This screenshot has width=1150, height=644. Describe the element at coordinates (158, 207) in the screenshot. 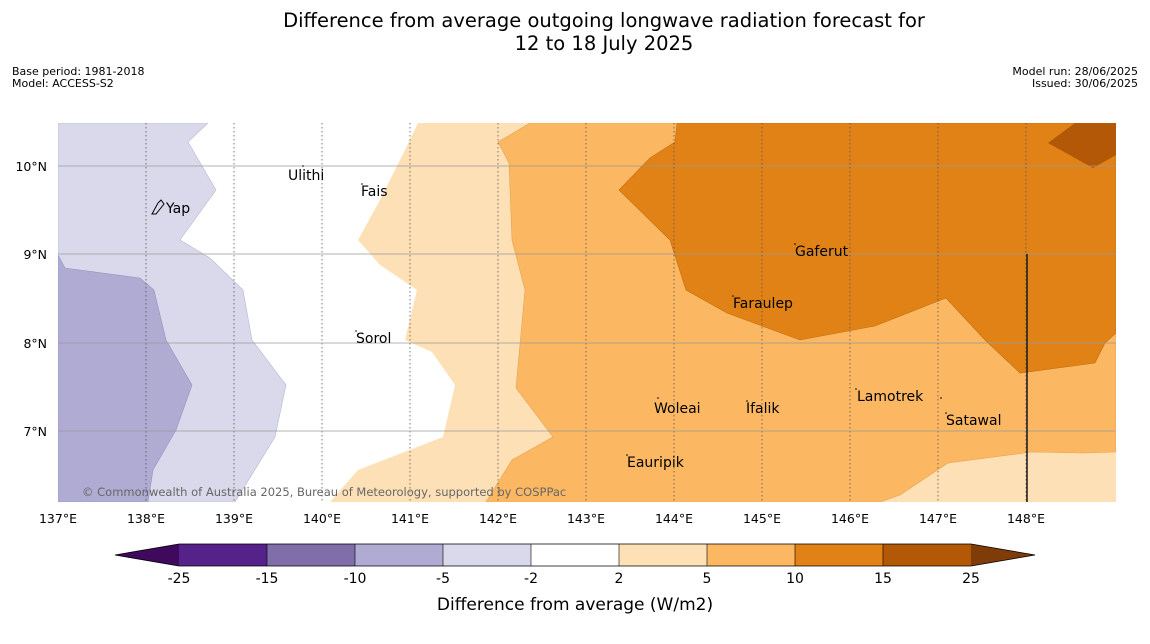

I see `yap-island-icon` at that location.